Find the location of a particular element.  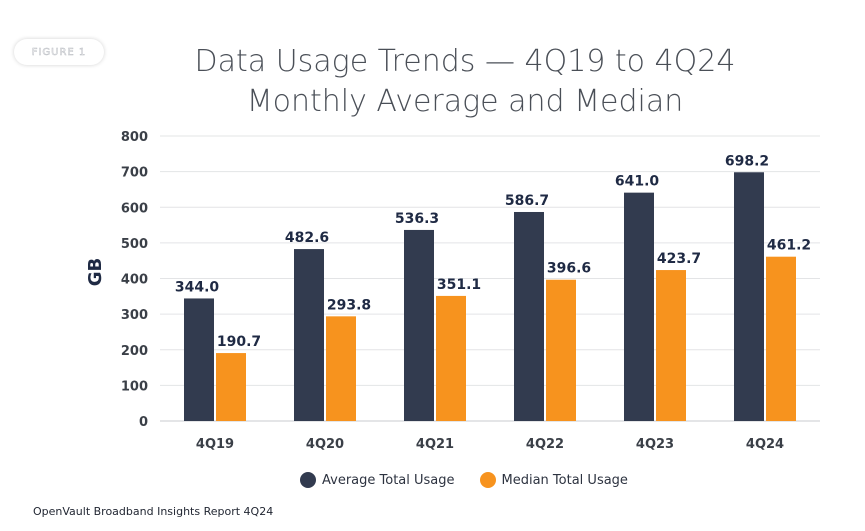

bar-average-4q23 is located at coordinates (639, 306).